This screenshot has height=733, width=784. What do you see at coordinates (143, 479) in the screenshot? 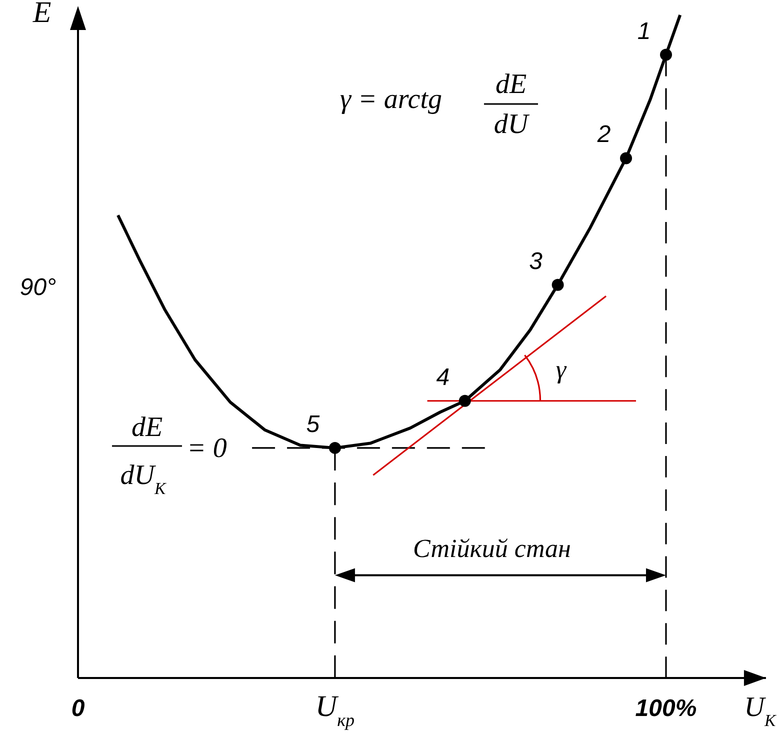
I see `annotation: dU$_{К}$` at bounding box center [143, 479].